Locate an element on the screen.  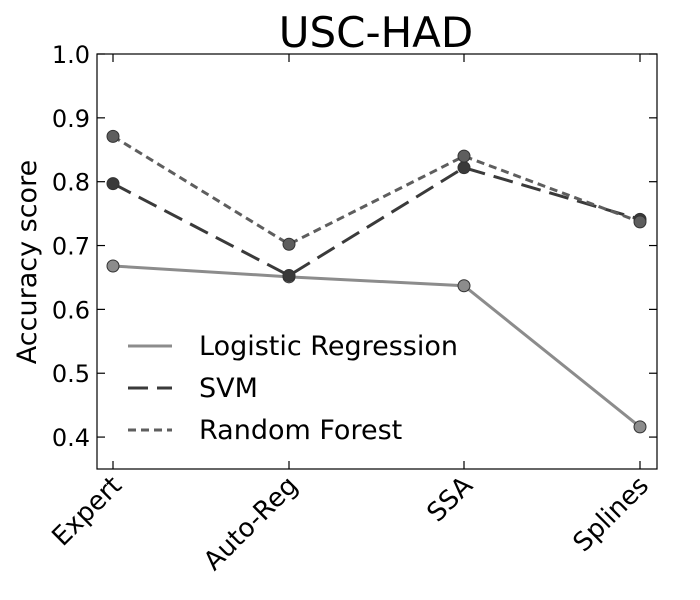
y-tick-label: 0.8 is located at coordinates (71, 183).